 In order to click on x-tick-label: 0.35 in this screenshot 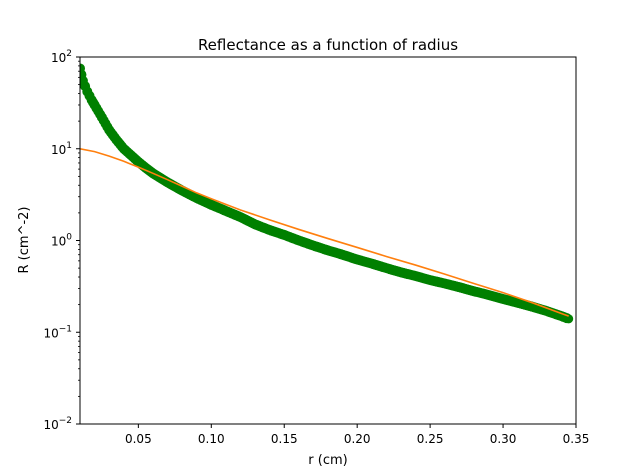, I will do `click(576, 439)`.